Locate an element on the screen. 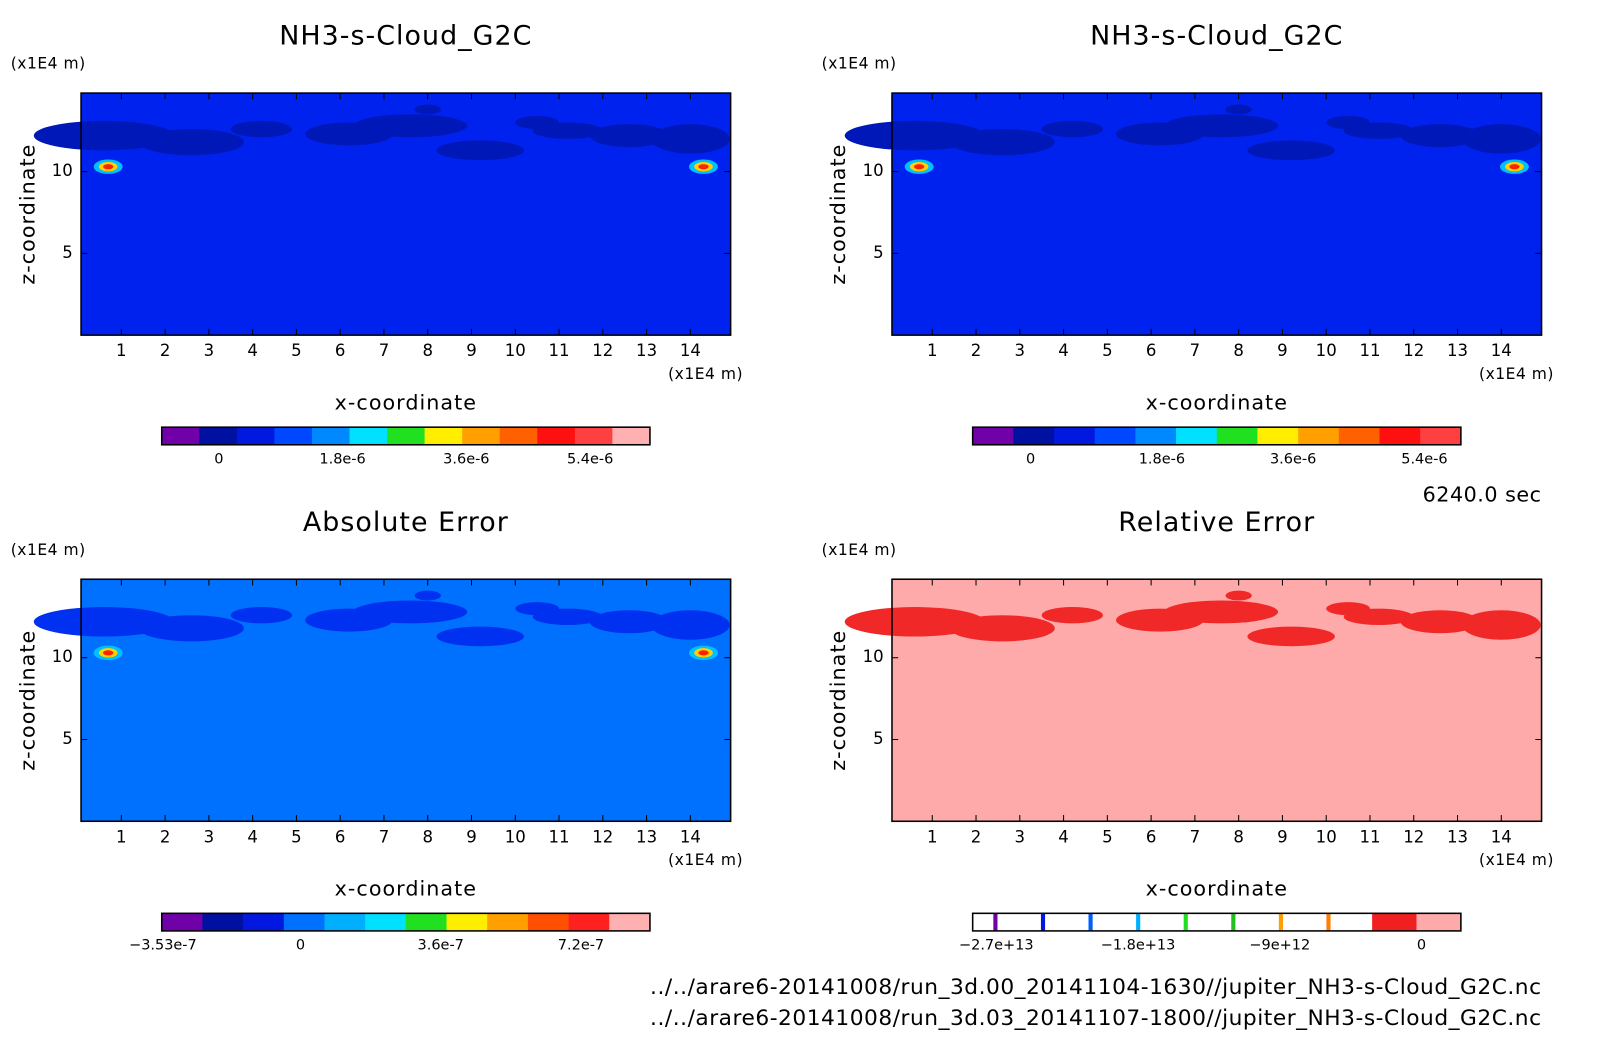 The width and height of the screenshot is (1604, 1054). panel-title: NH3-s-Cloud_G2C is located at coordinates (1216, 36).